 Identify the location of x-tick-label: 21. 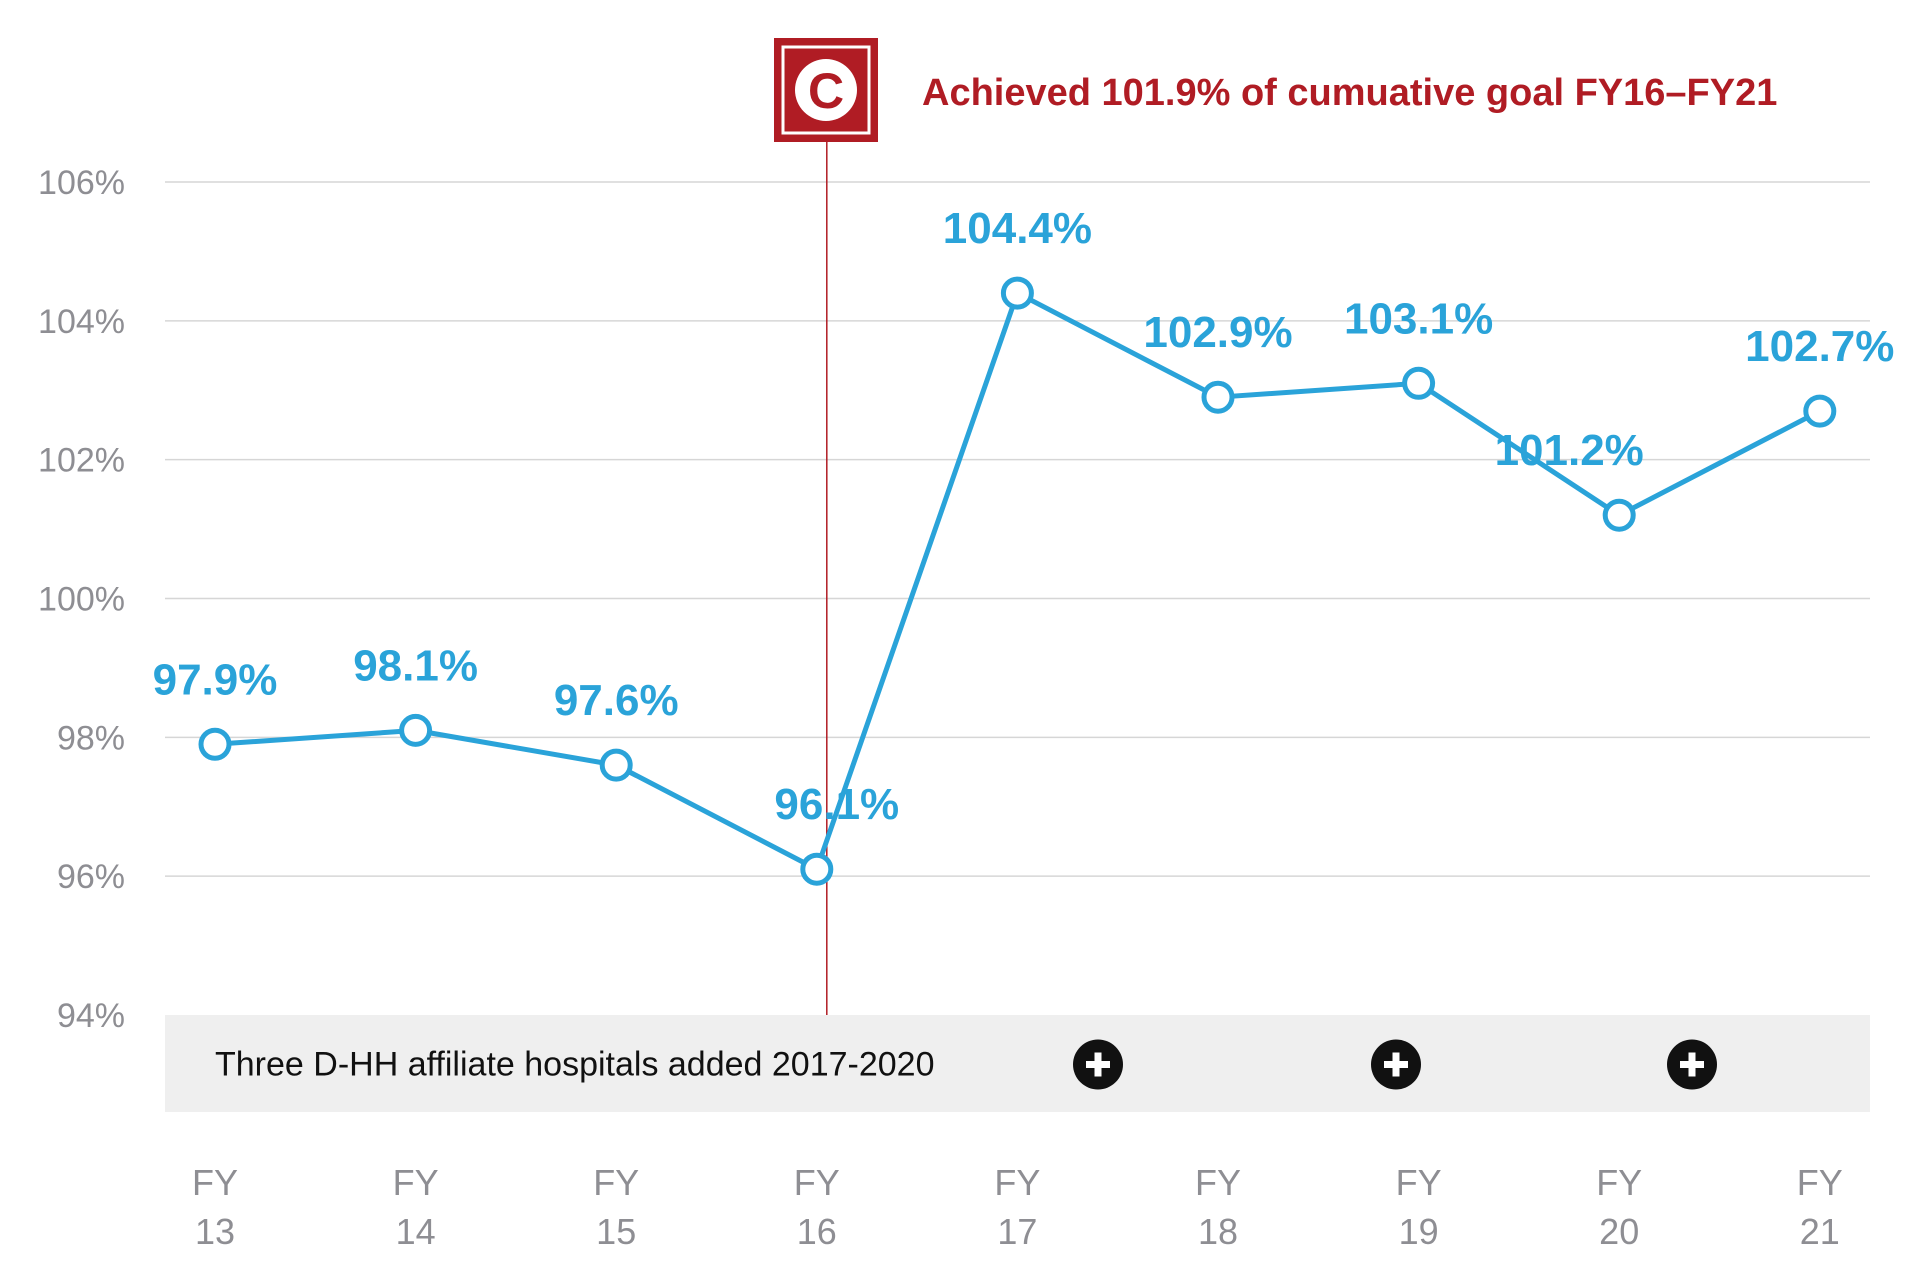
(1820, 1231).